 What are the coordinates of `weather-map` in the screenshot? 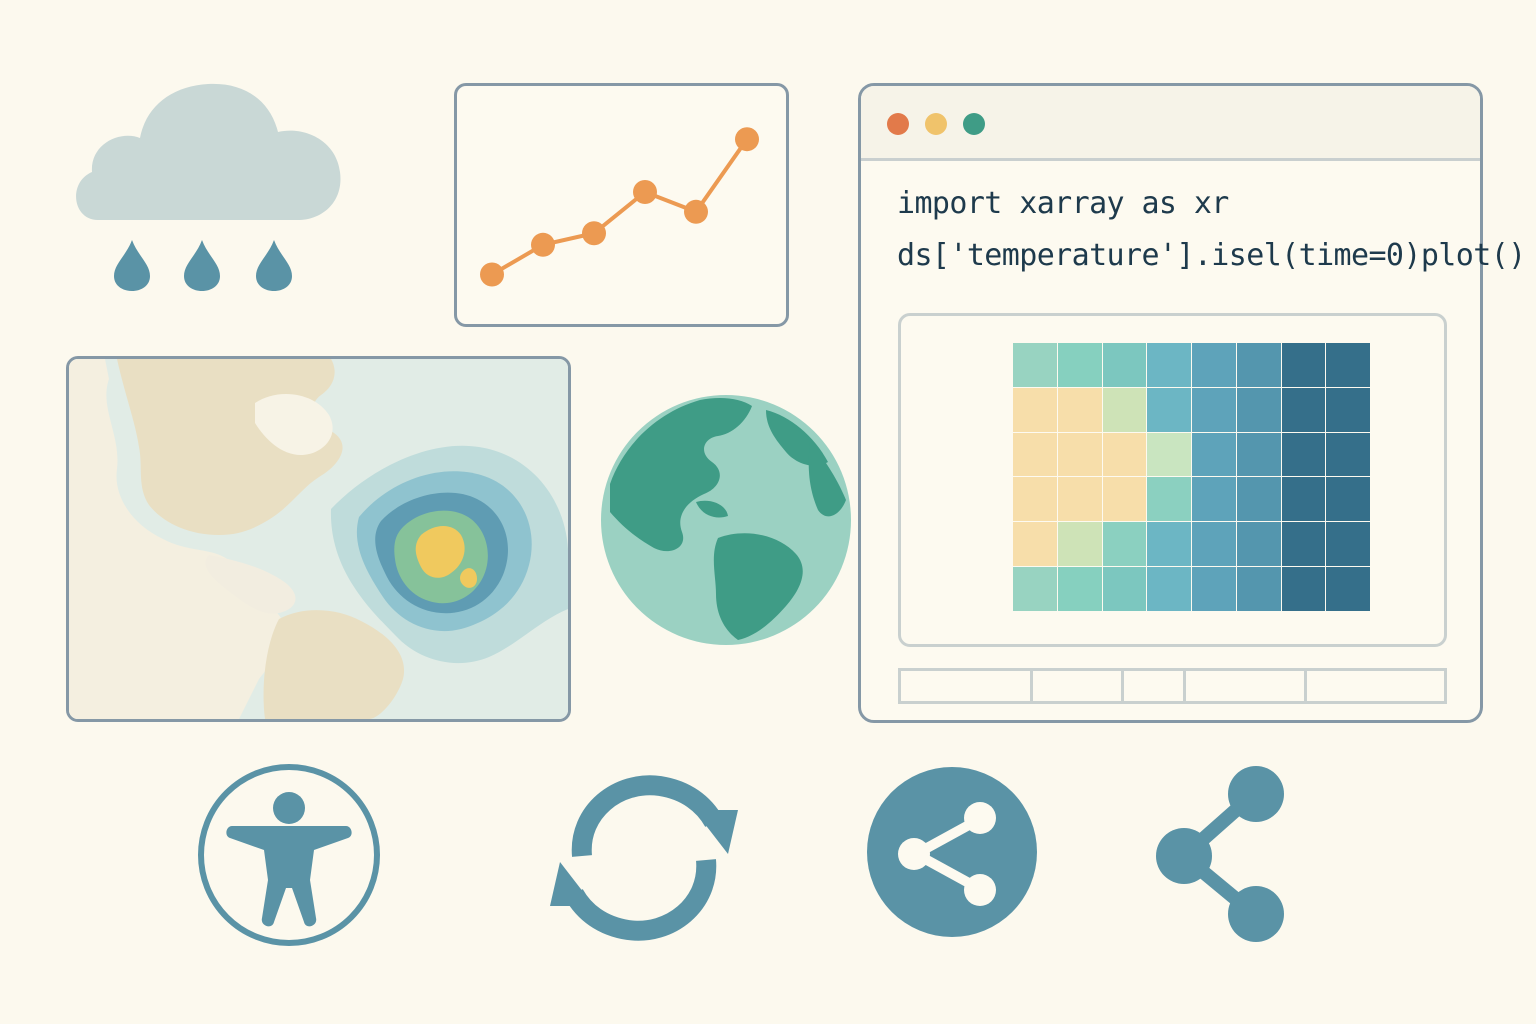 It's located at (318, 539).